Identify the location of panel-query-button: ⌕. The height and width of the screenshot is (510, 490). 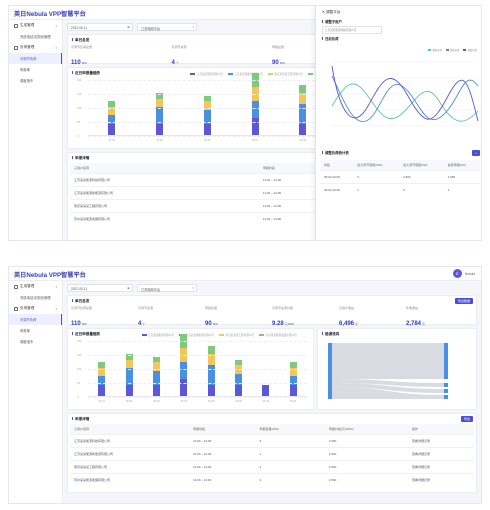
(476, 153).